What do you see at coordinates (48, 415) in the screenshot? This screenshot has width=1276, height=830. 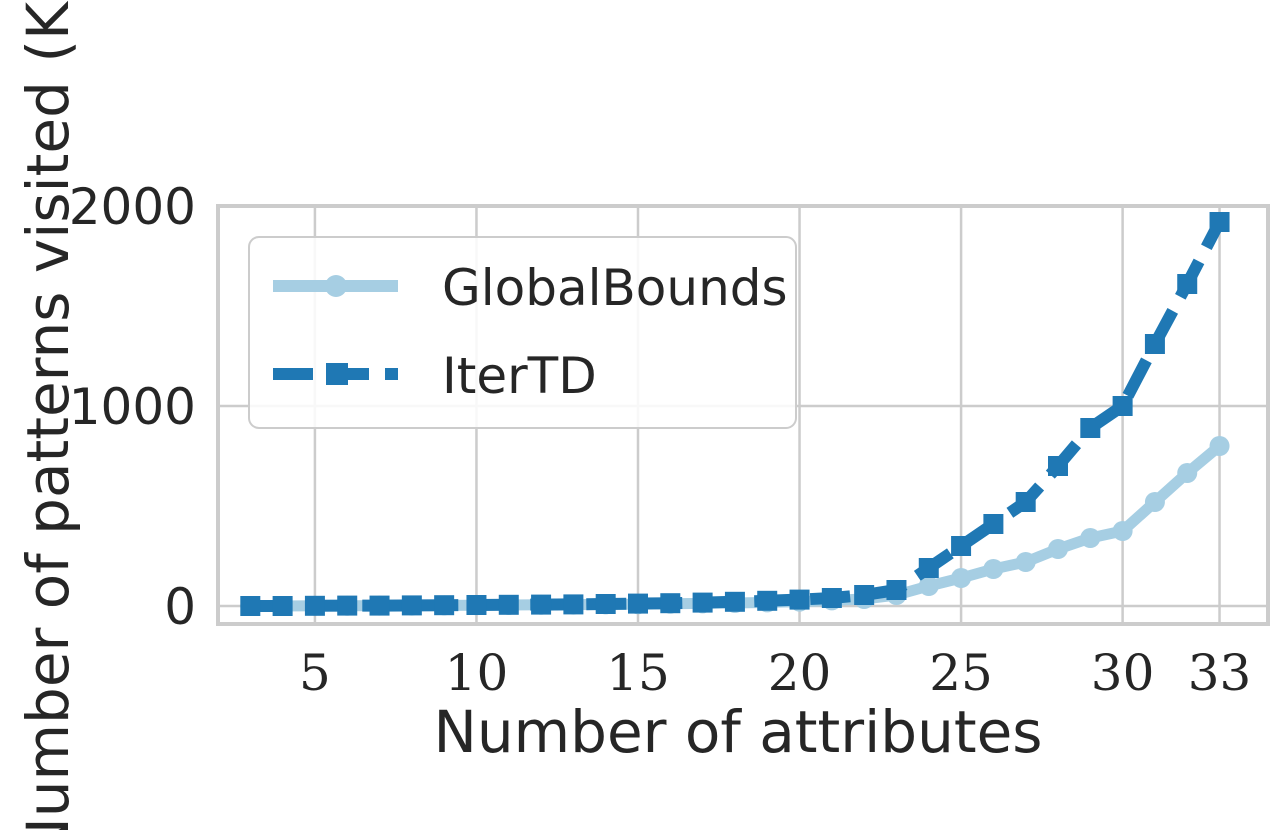 I see `y-axis-label: Number of patterns visited (K)` at bounding box center [48, 415].